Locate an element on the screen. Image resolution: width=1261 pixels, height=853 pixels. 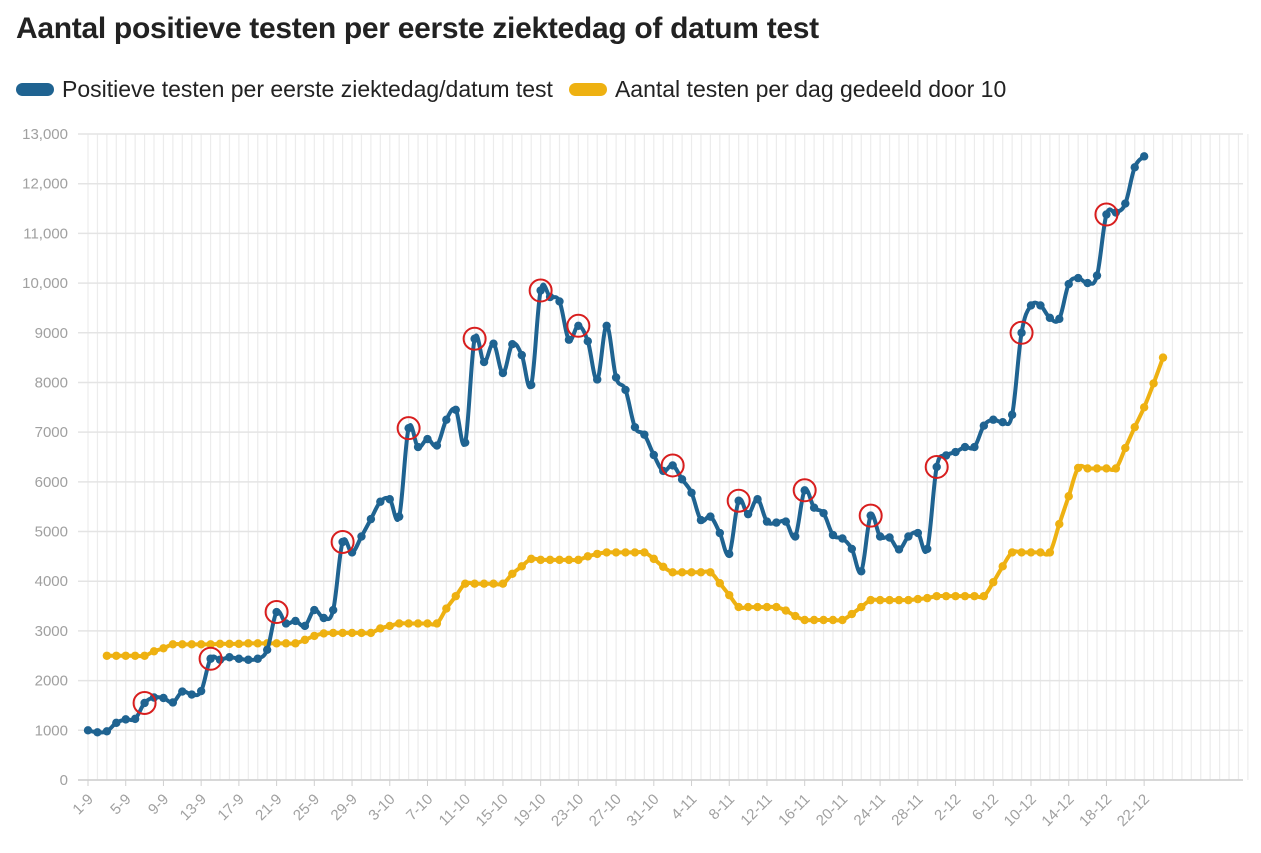
x-tick-label: 12-11 is located at coordinates (756, 810).